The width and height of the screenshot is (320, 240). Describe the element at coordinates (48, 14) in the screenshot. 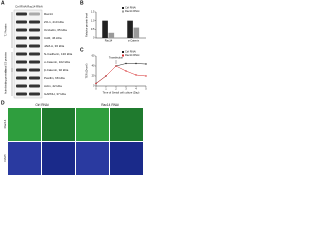

I see `blot-row-label: Rac14` at that location.